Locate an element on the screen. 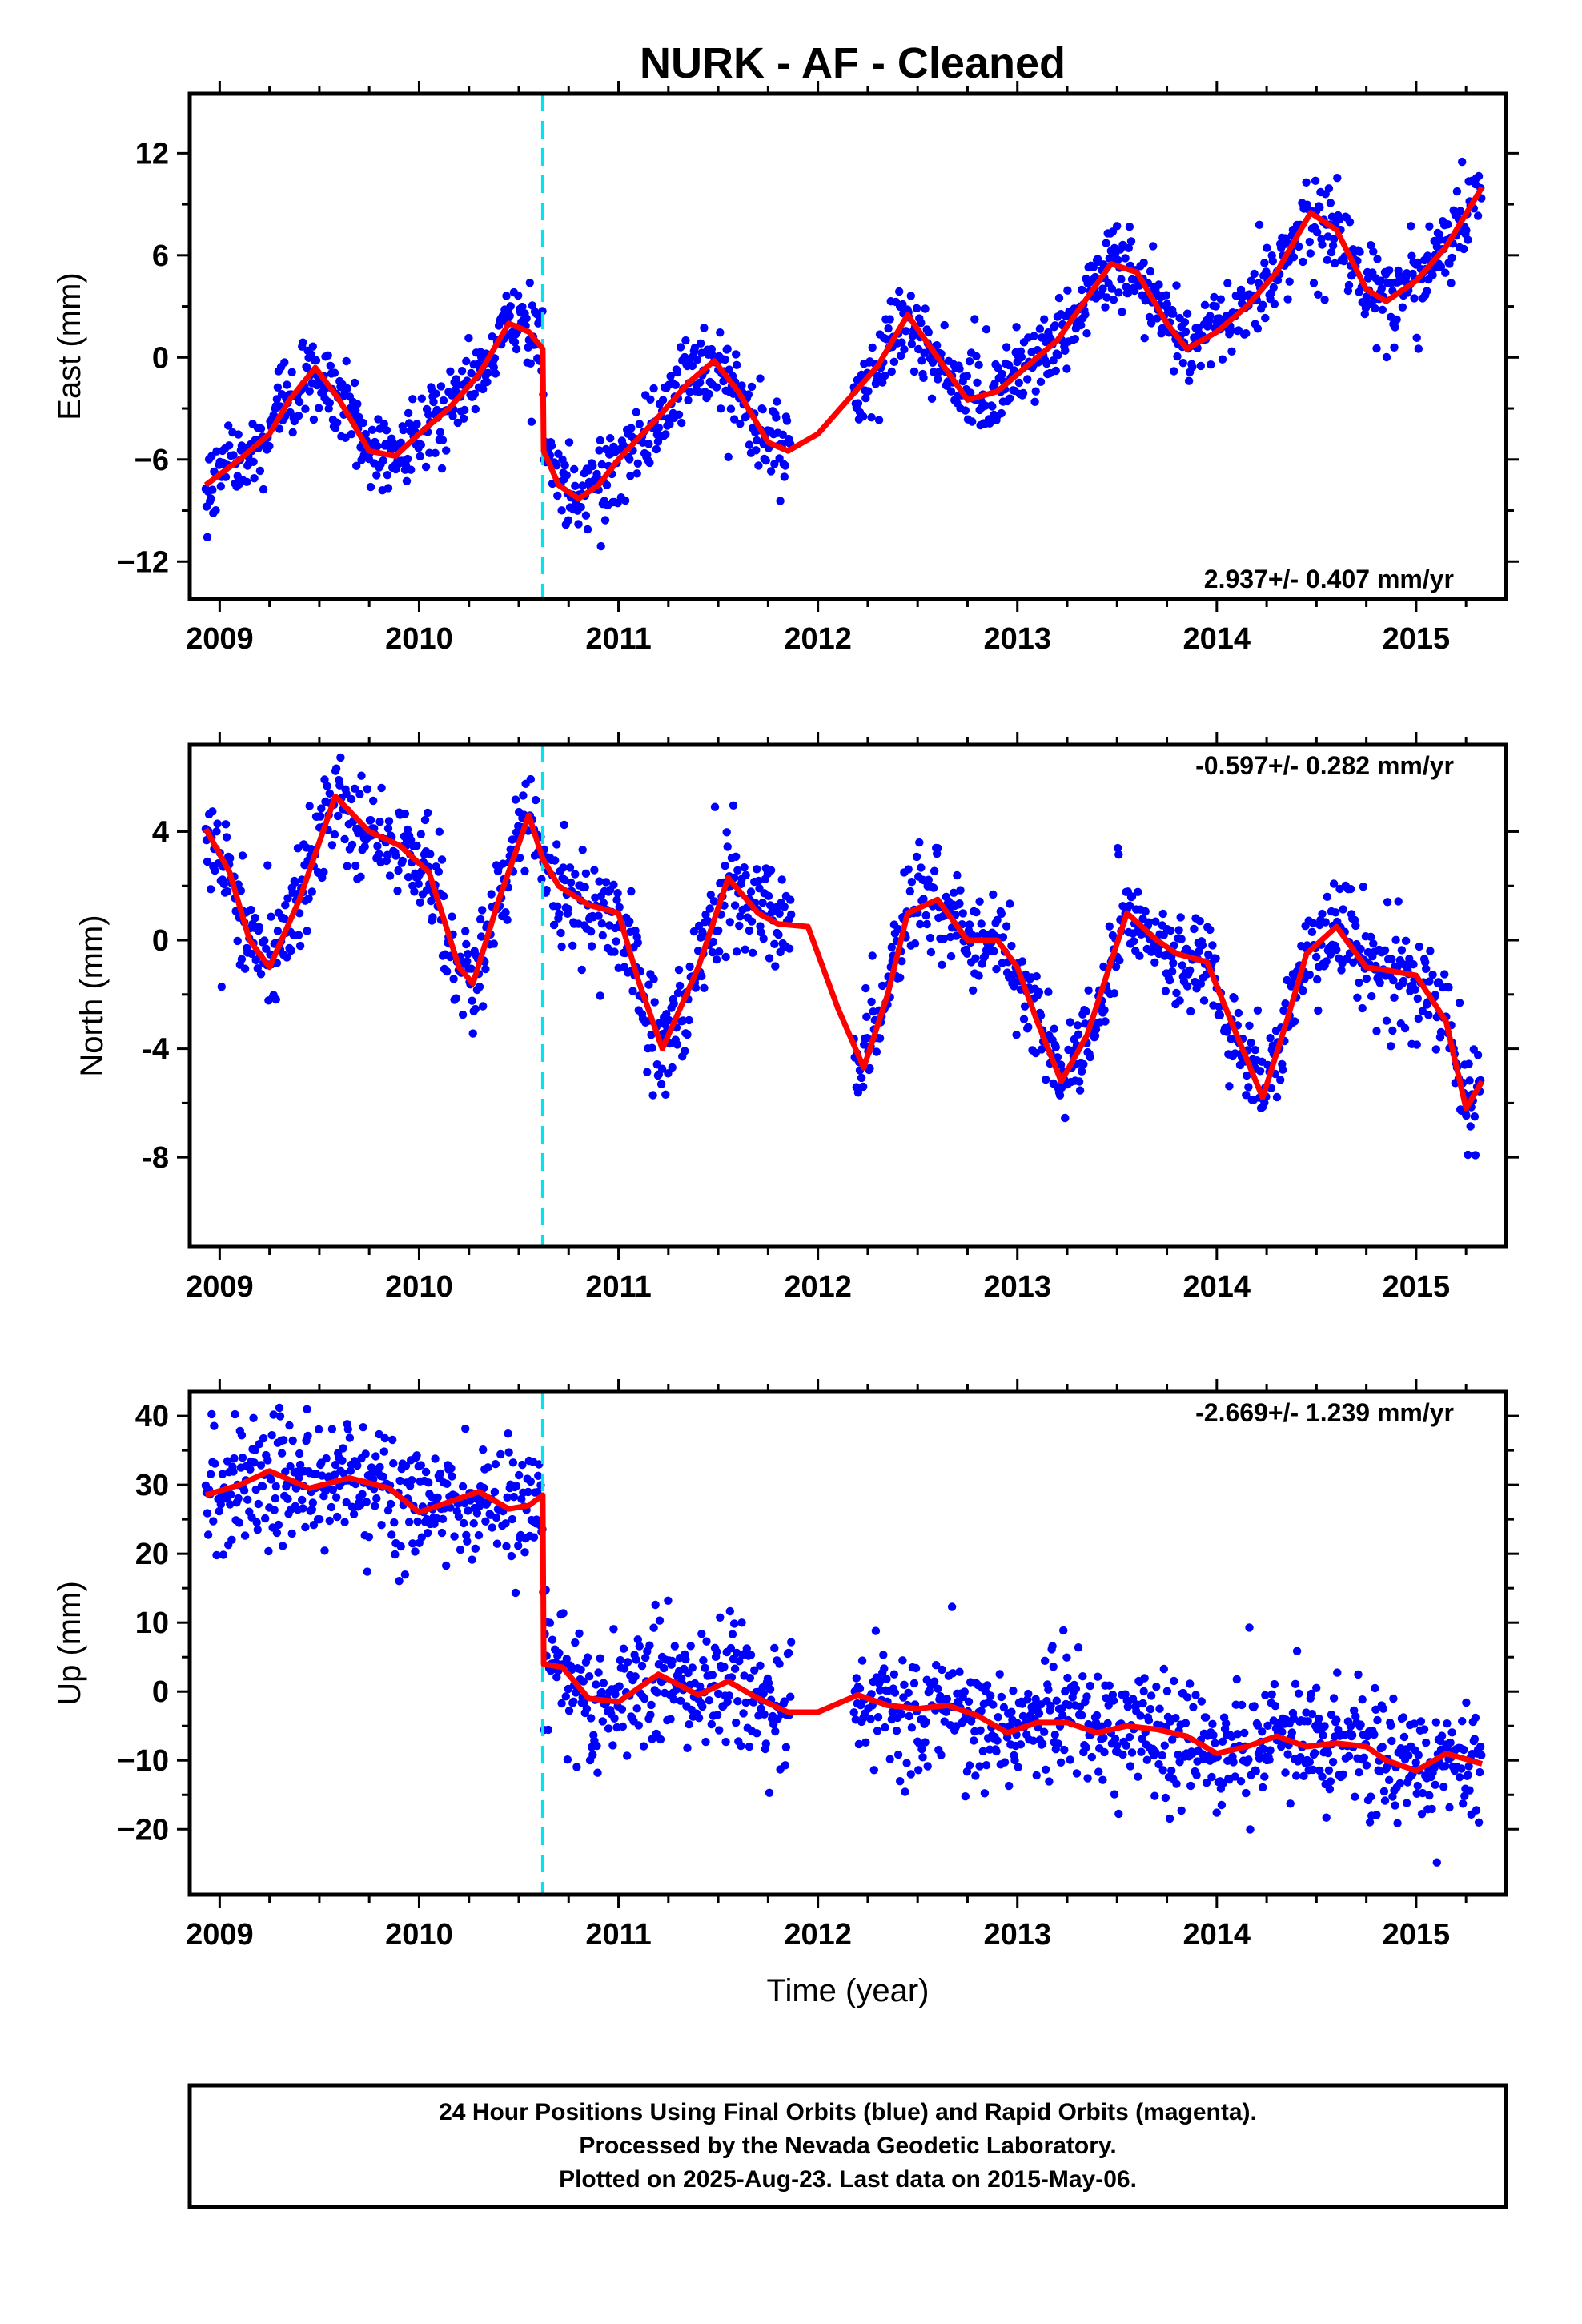 The height and width of the screenshot is (2324, 1582). x-tick-label: 2014 is located at coordinates (1217, 1935).